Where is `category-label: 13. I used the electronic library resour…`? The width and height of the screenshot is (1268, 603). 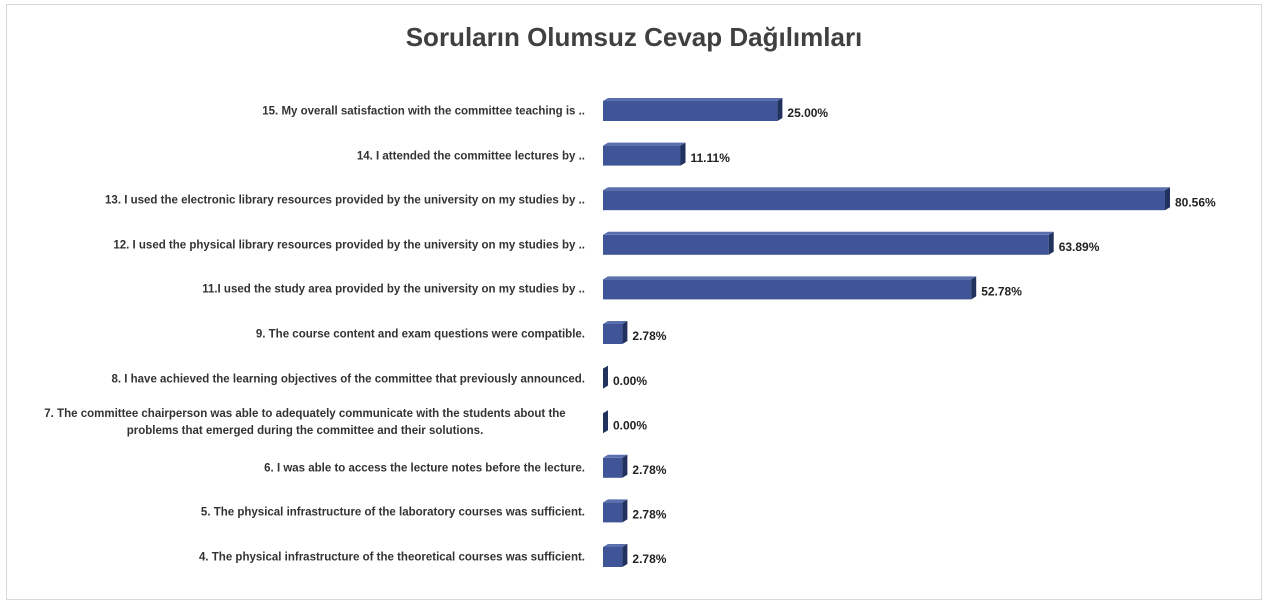 category-label: 13. I used the electronic library resour… is located at coordinates (345, 200).